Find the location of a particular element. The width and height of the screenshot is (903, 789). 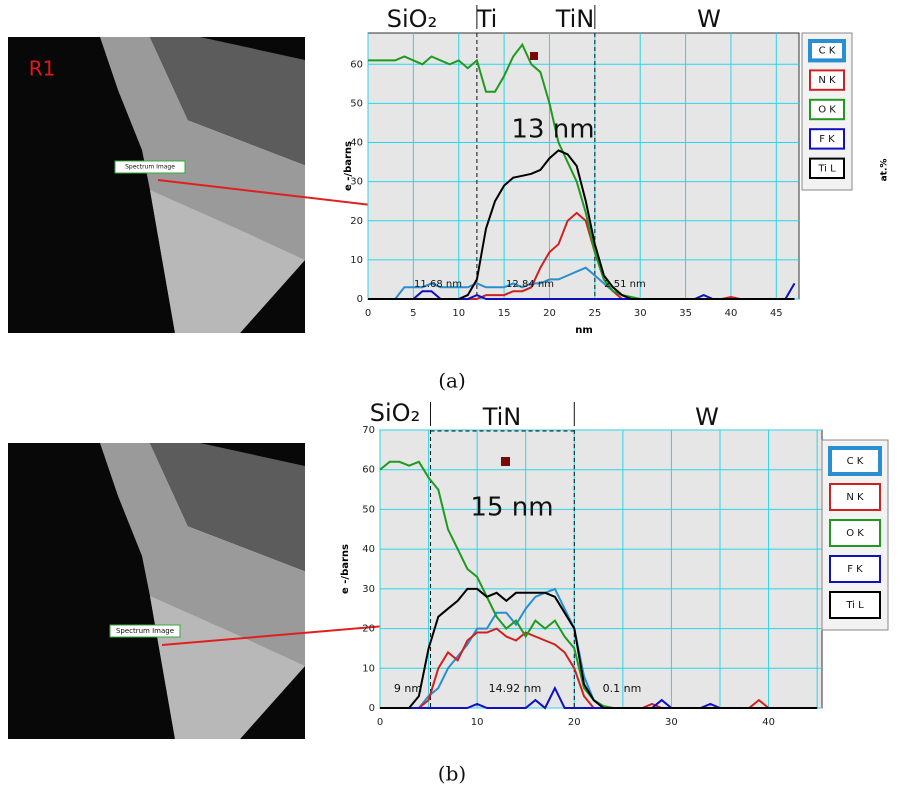

y2-axis-label: at.% is located at coordinates (885, 170).